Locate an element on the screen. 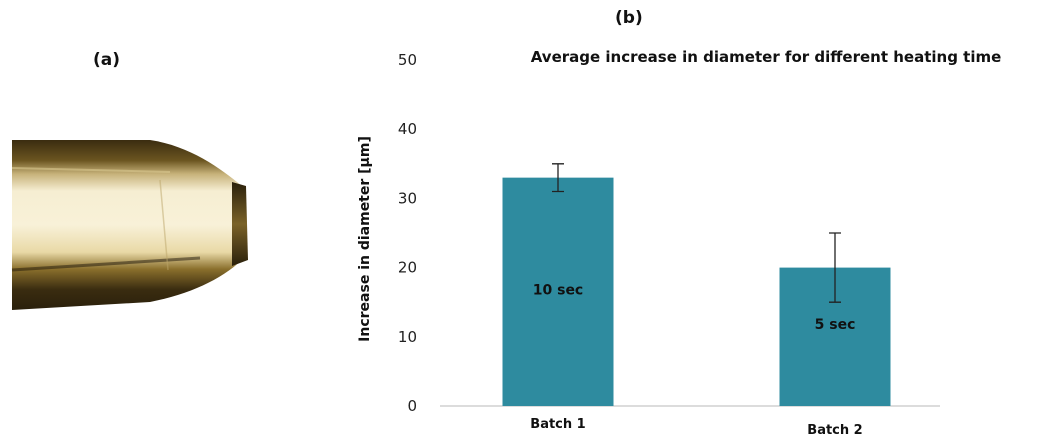  bar-data-label: 10 sec is located at coordinates (558, 291).